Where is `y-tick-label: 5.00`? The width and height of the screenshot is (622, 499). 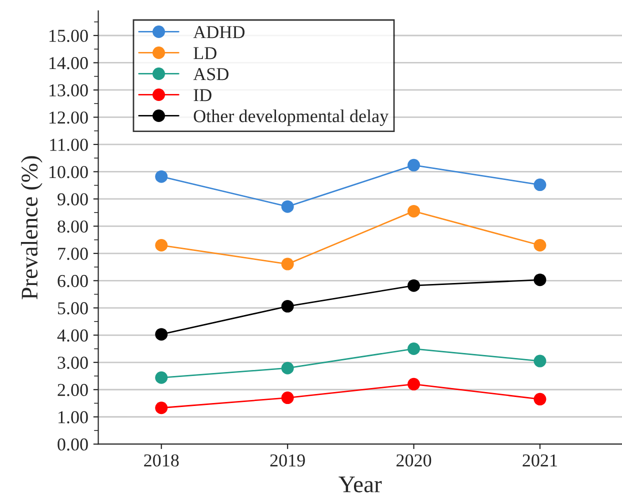 y-tick-label: 5.00 is located at coordinates (73, 308).